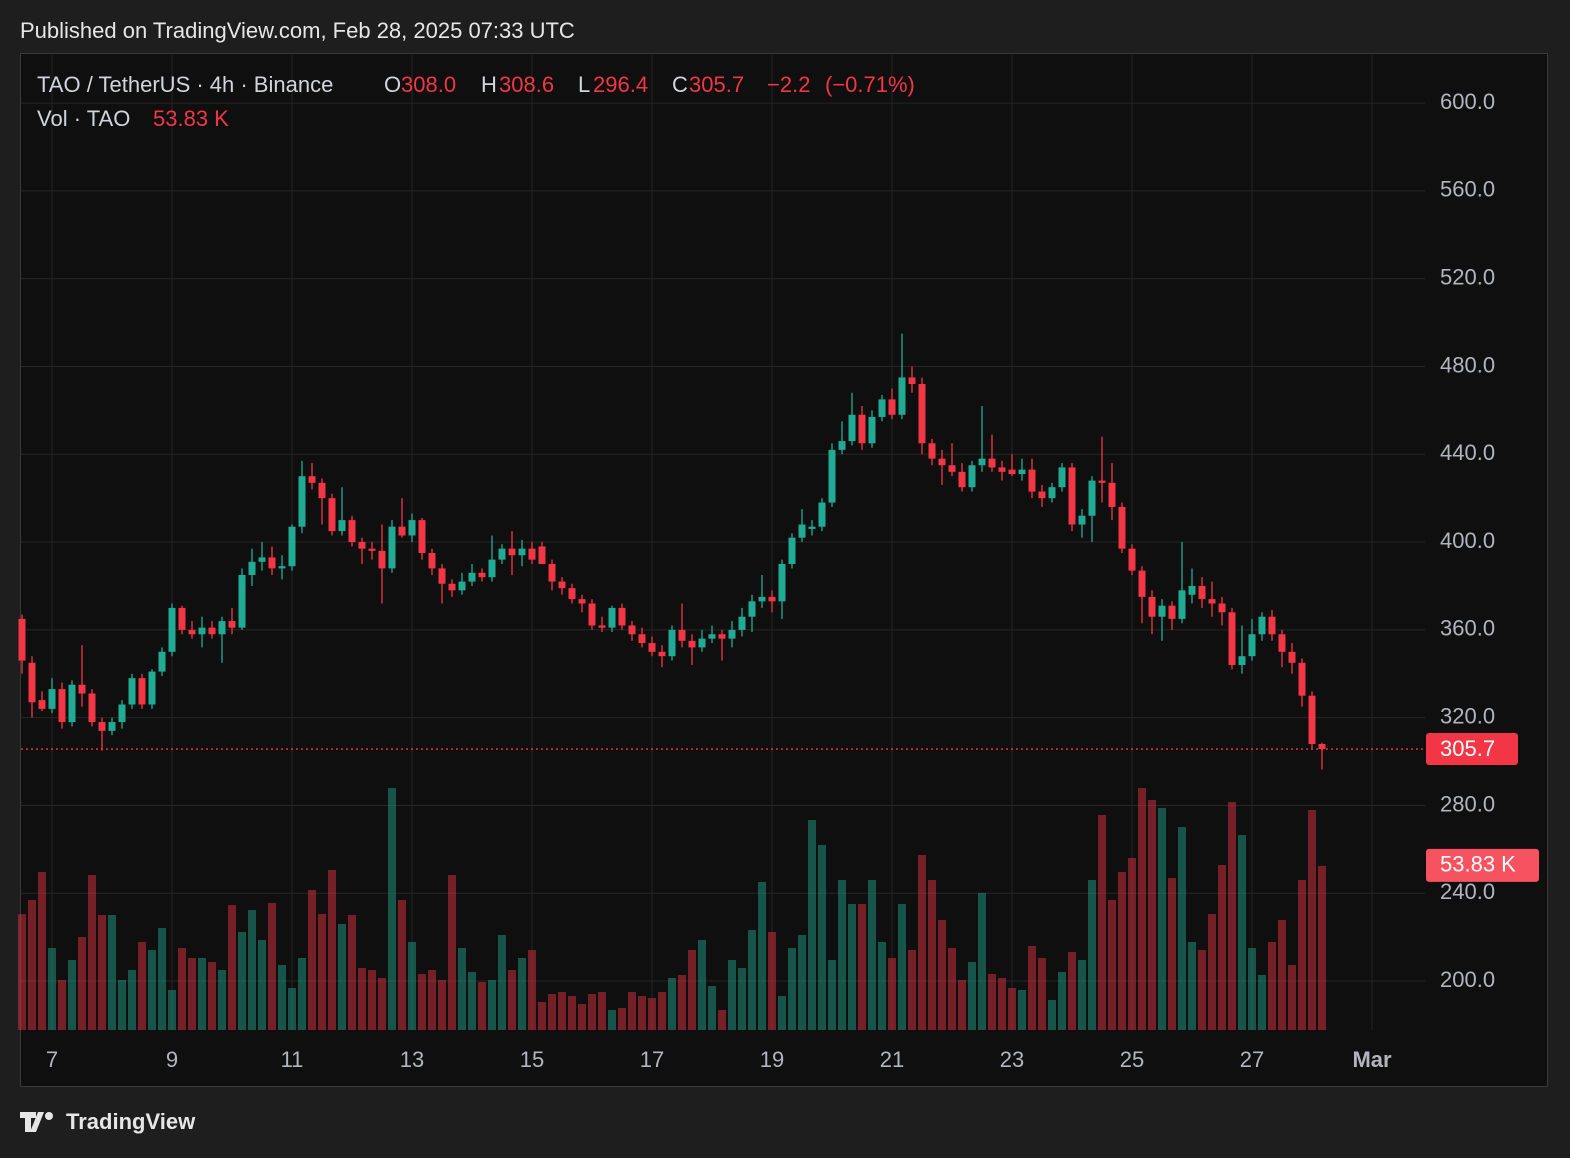 The width and height of the screenshot is (1570, 1158). Describe the element at coordinates (1467, 979) in the screenshot. I see `y-tick-label: 200.0` at that location.